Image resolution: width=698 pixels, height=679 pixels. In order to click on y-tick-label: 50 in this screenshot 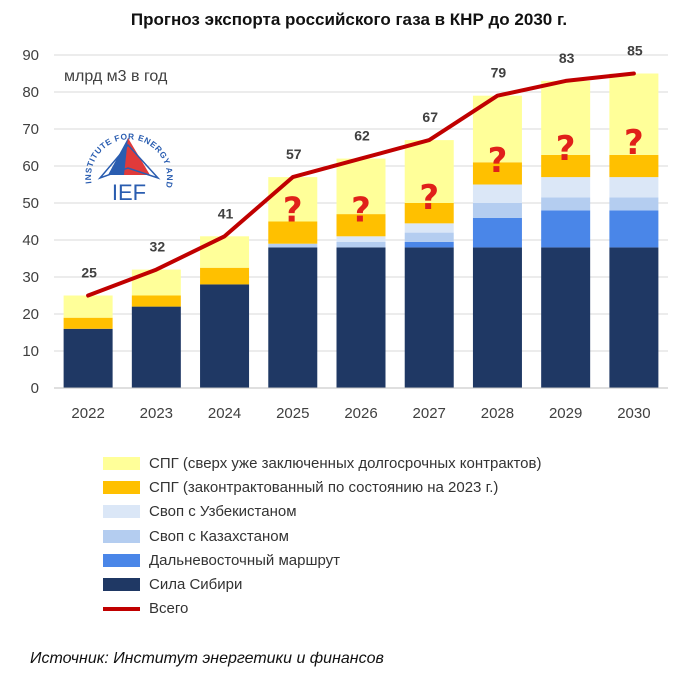, I will do `click(30, 203)`.